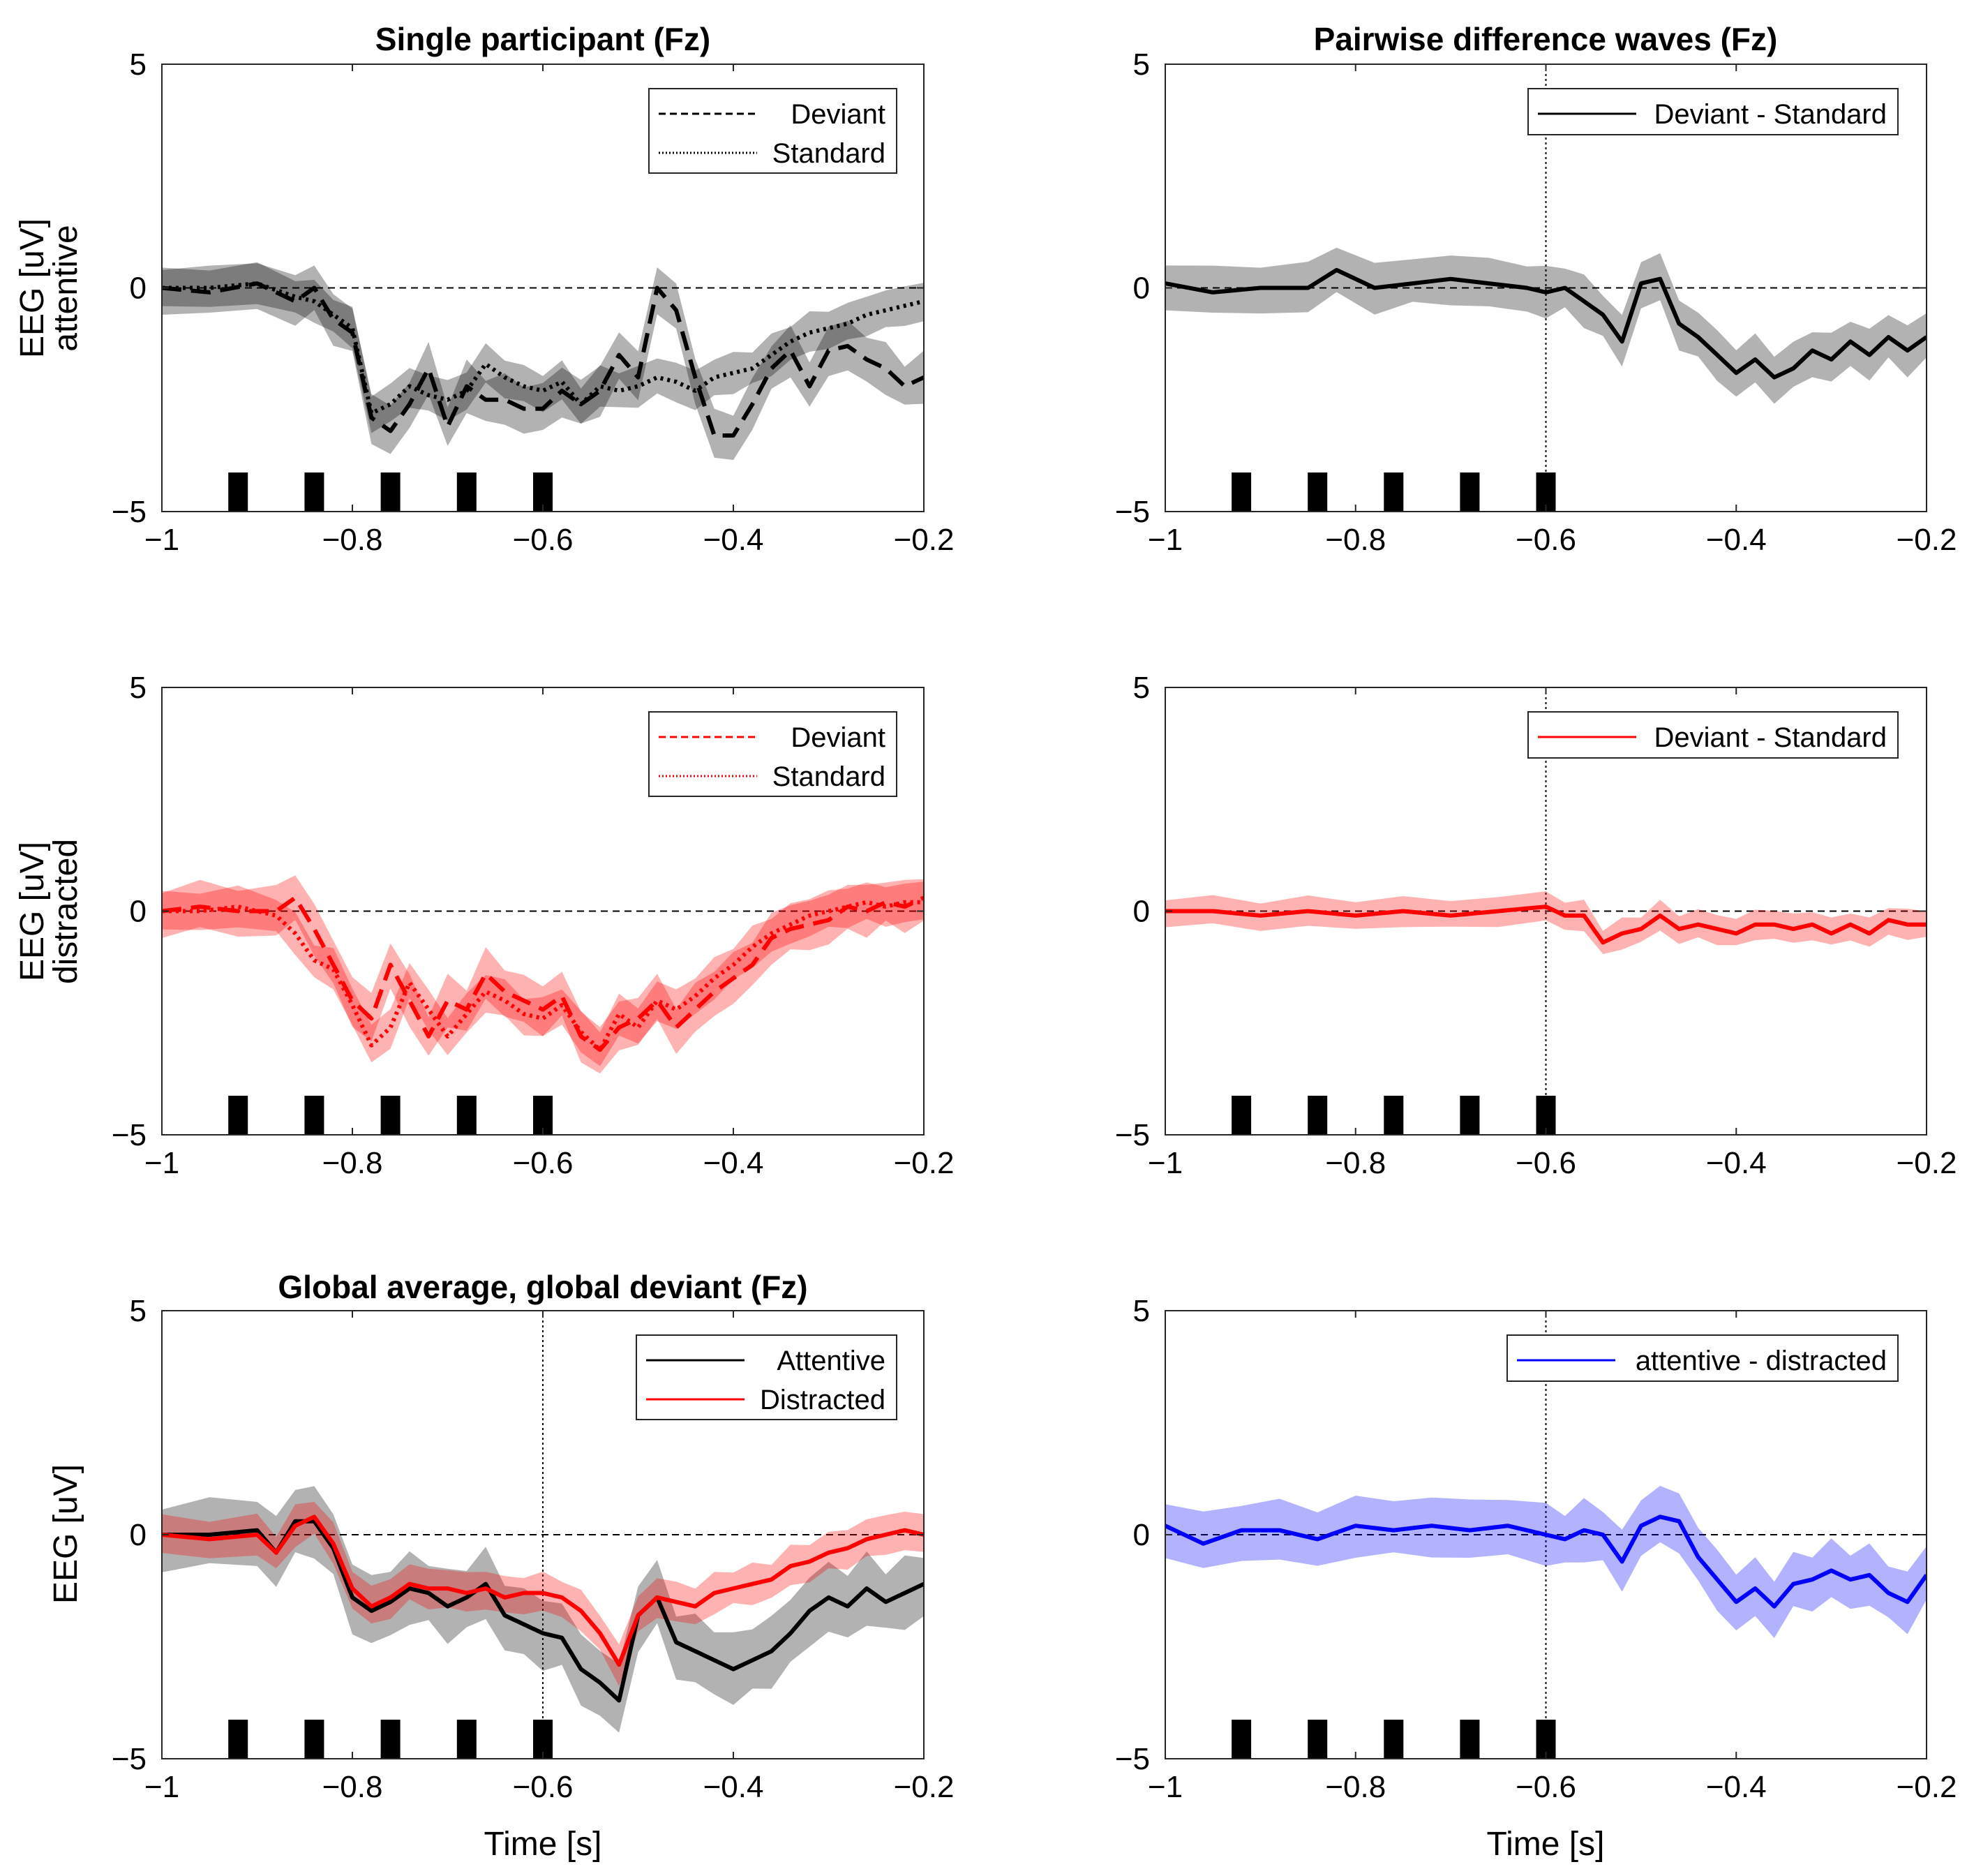  I want to click on p2-xtick-label-0: −1, so click(1166, 540).